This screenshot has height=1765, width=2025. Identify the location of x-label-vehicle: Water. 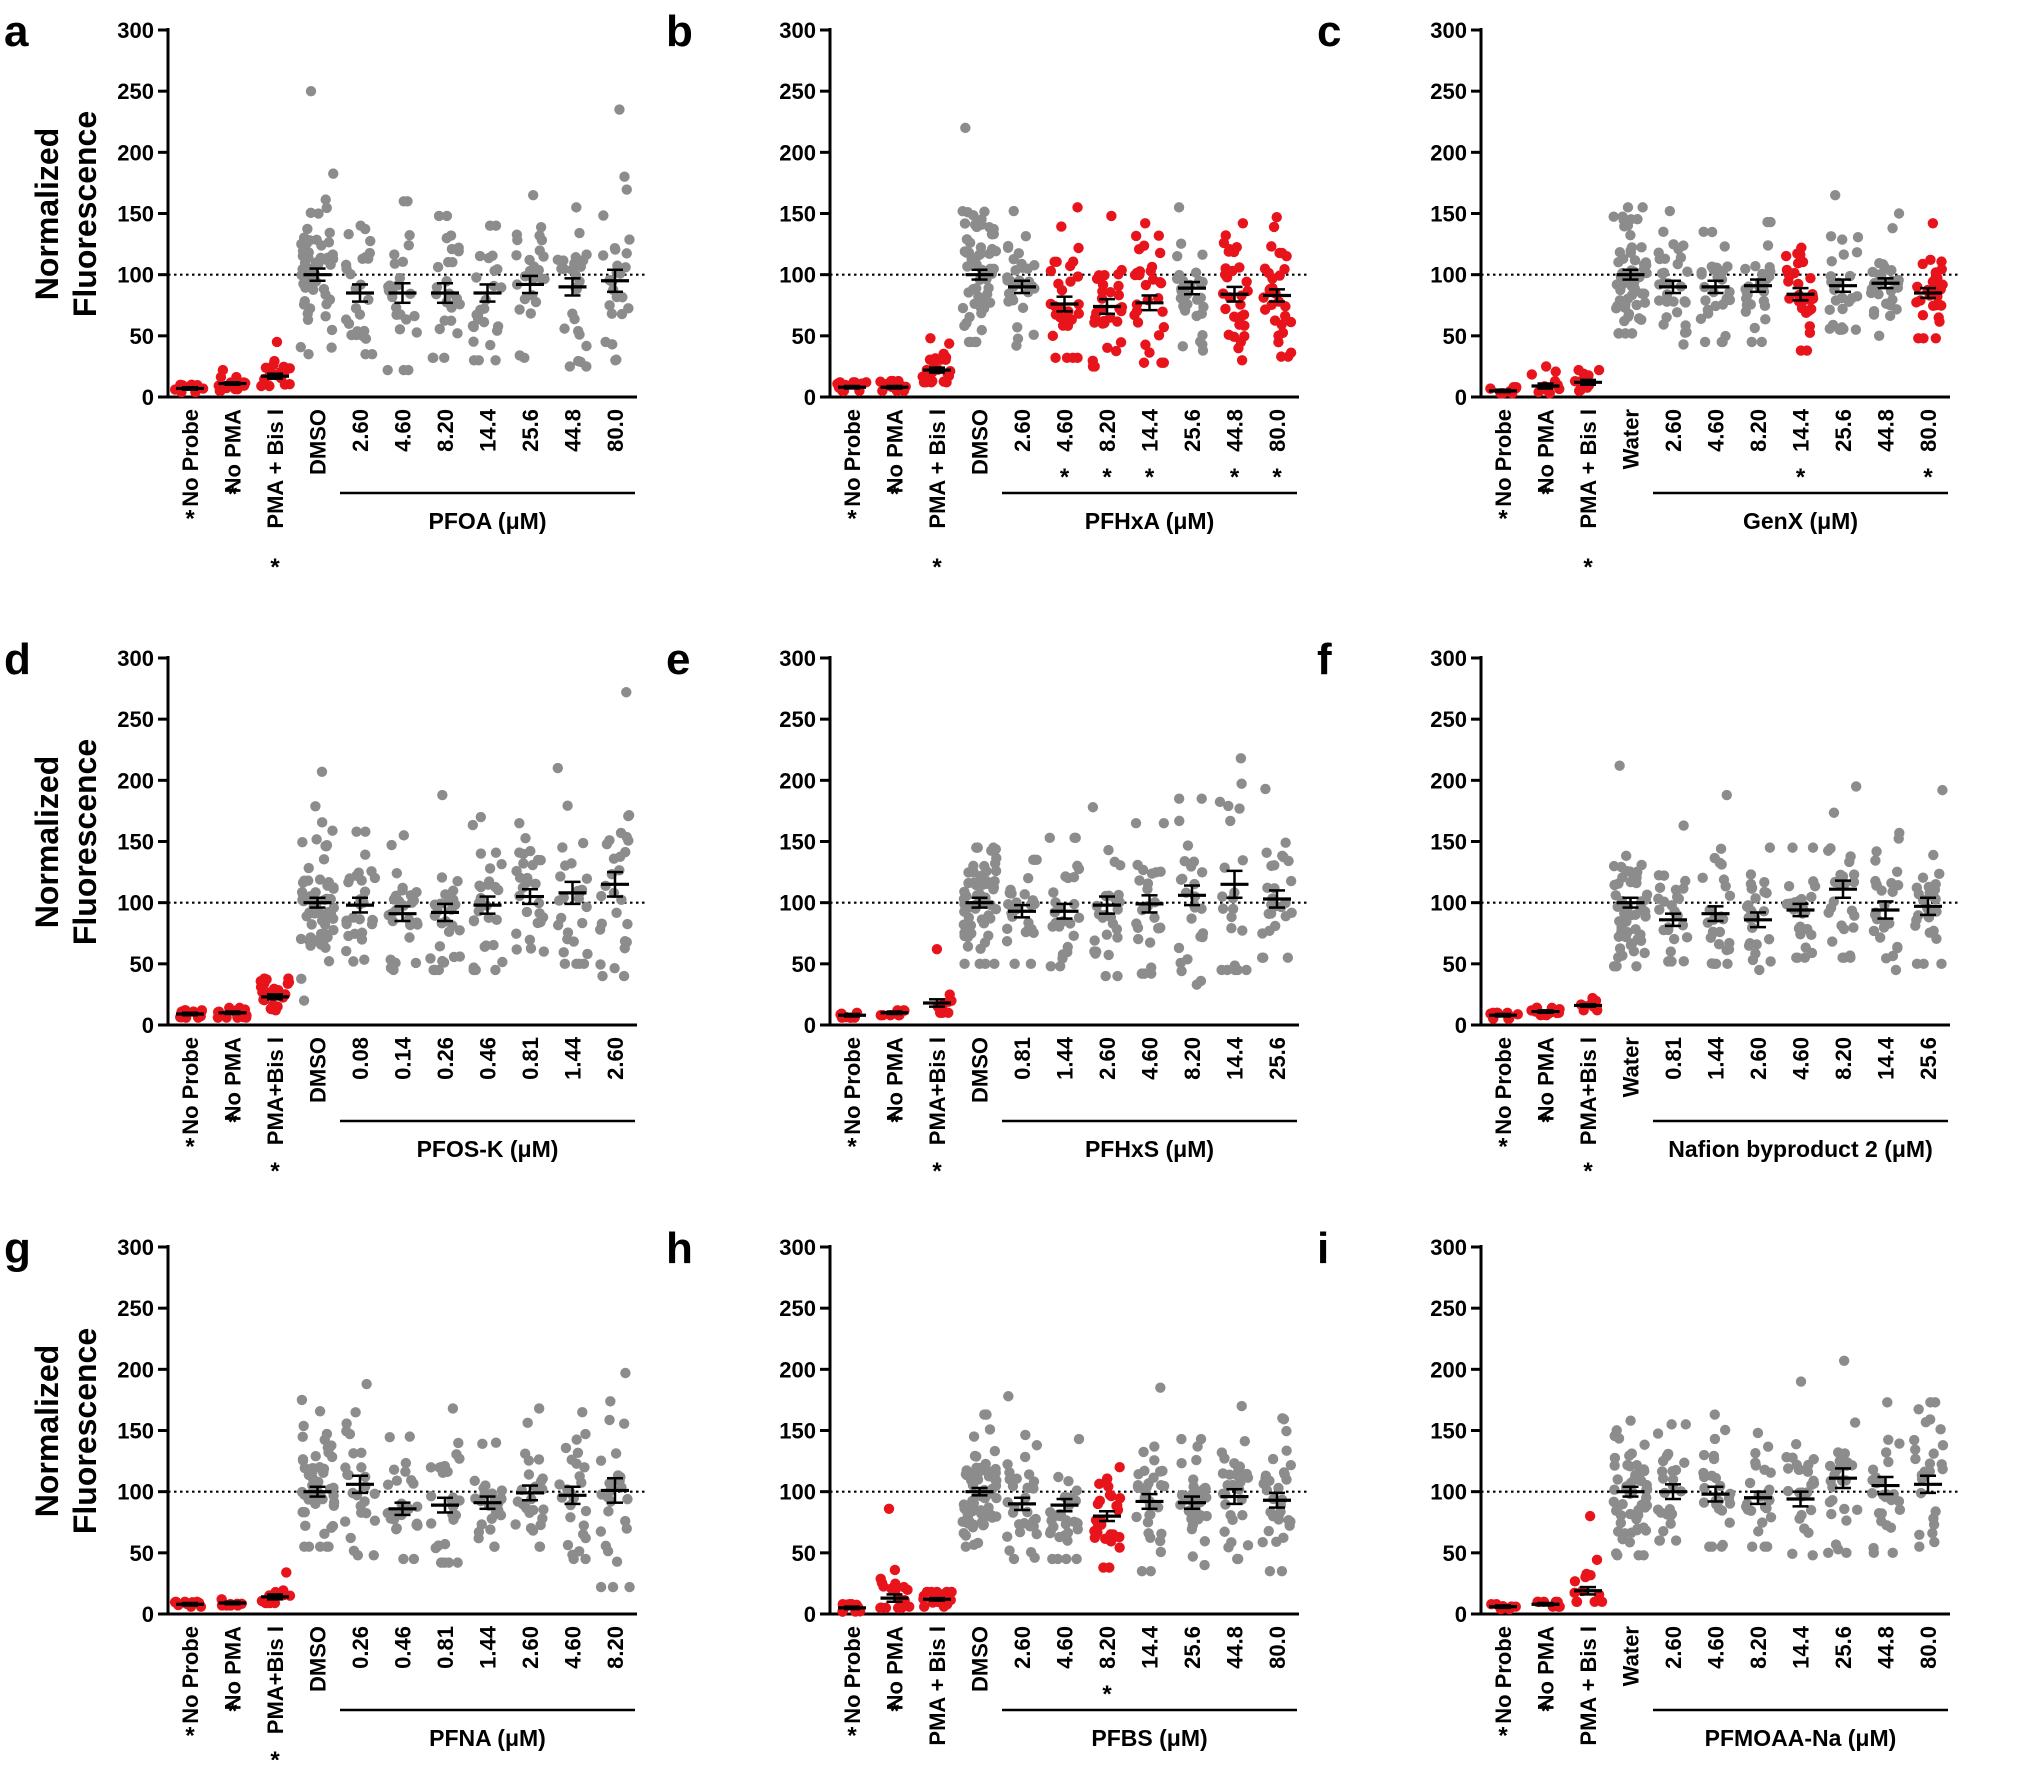
(1631, 1067).